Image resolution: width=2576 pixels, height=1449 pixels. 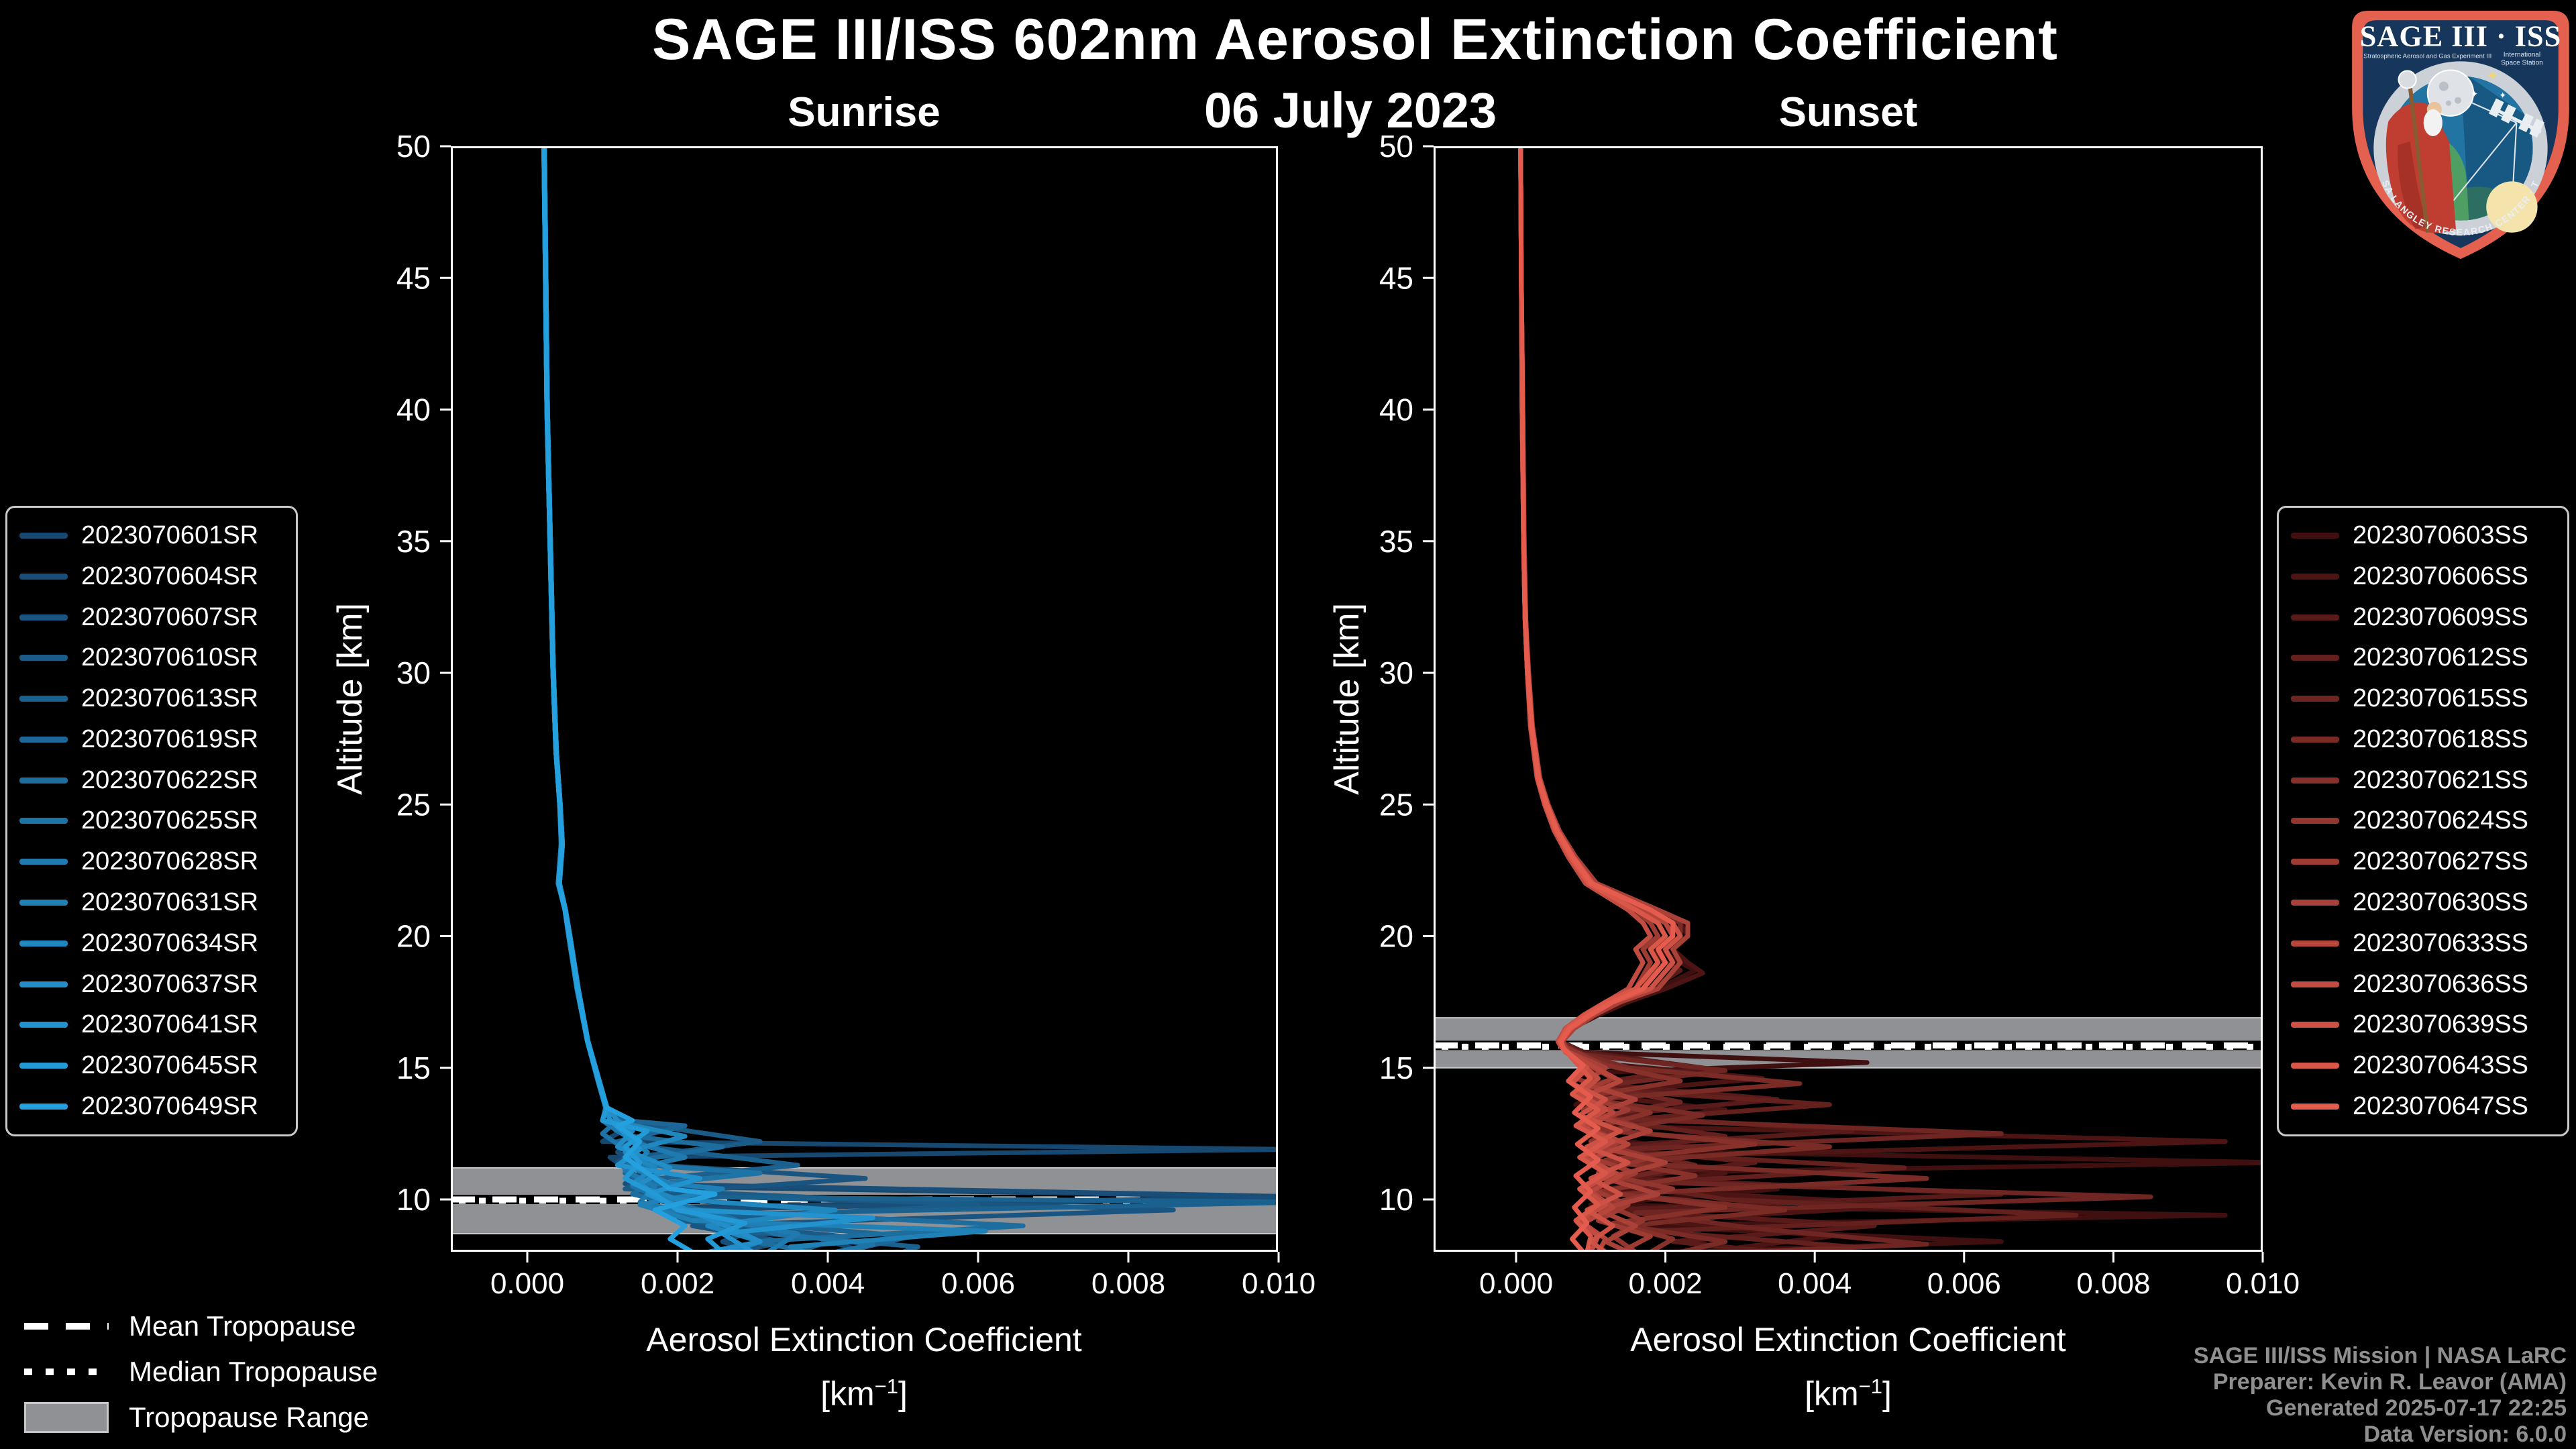 What do you see at coordinates (413, 804) in the screenshot?
I see `y-tick-label: 25` at bounding box center [413, 804].